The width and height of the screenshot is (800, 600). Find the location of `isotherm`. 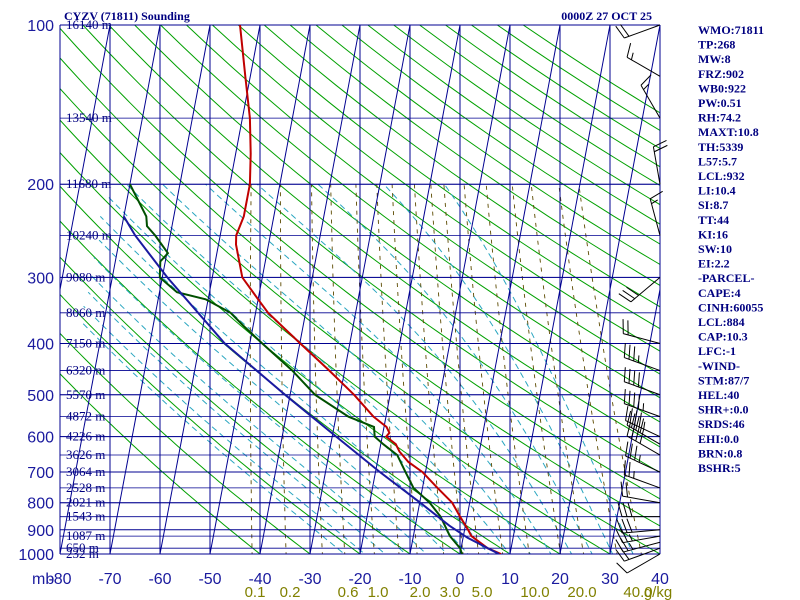

isotherm is located at coordinates (634, 420).